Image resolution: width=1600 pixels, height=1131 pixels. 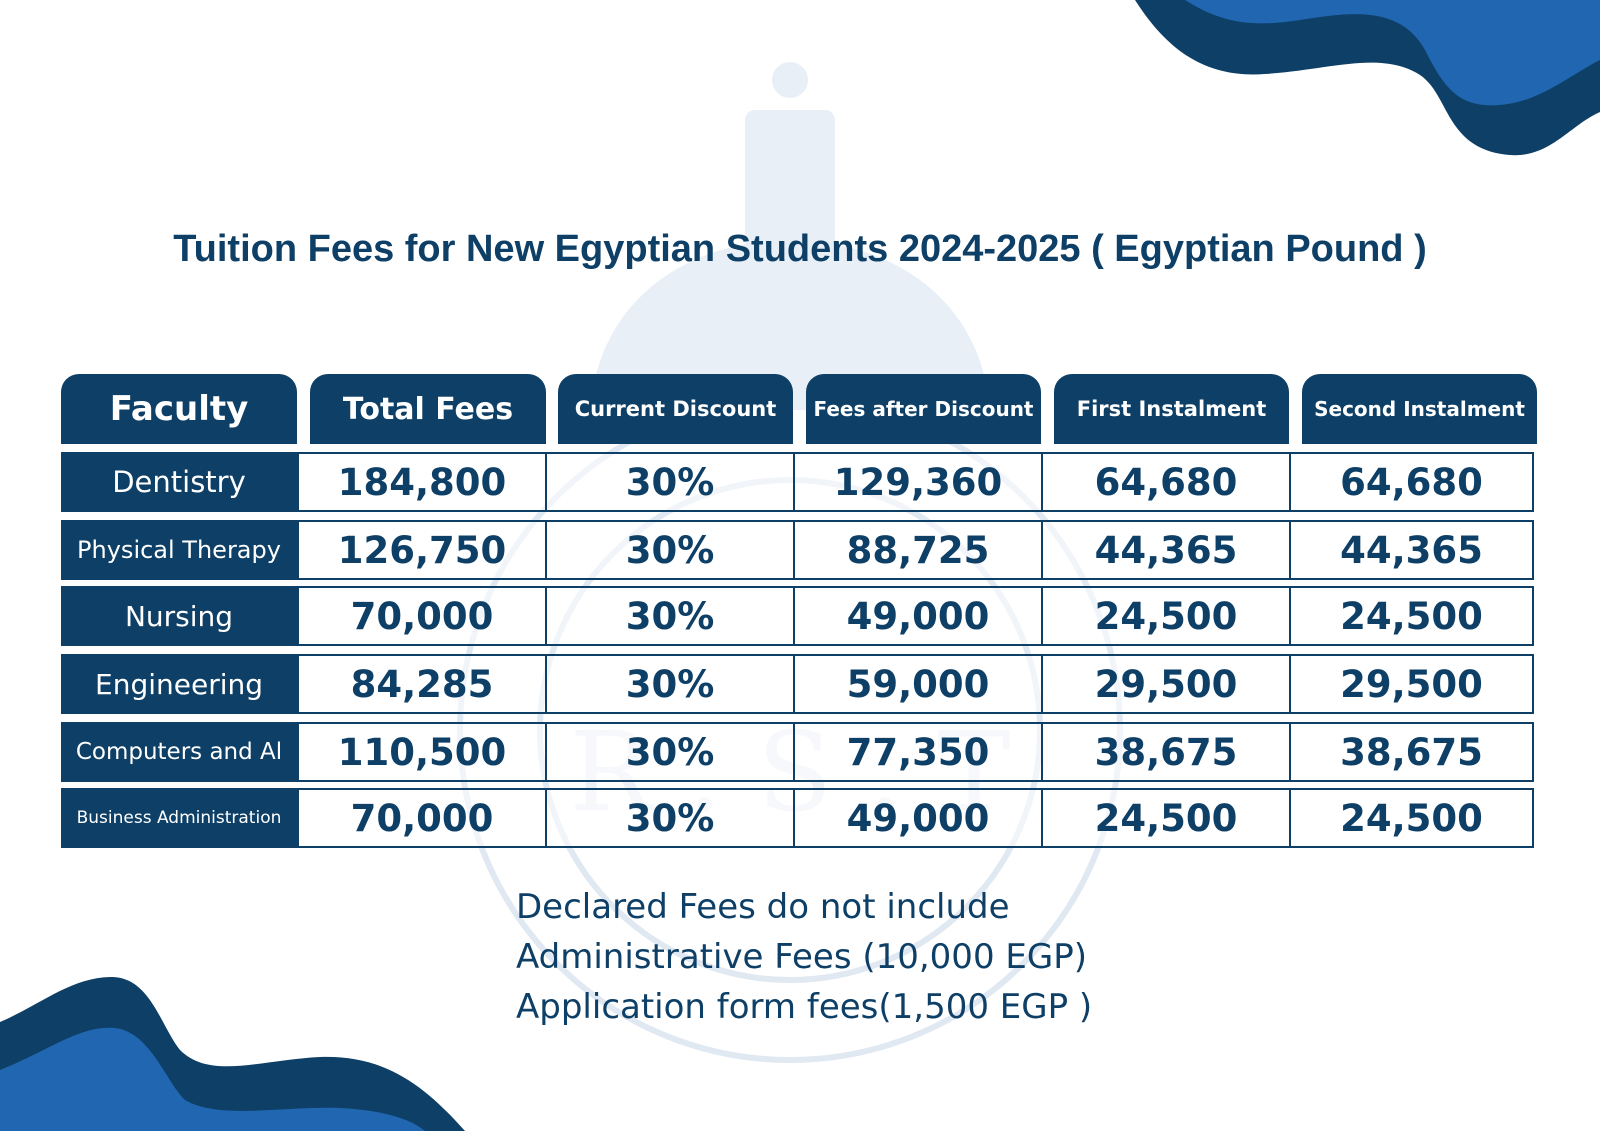 What do you see at coordinates (179, 818) in the screenshot?
I see `faculty-cell: Business Administration` at bounding box center [179, 818].